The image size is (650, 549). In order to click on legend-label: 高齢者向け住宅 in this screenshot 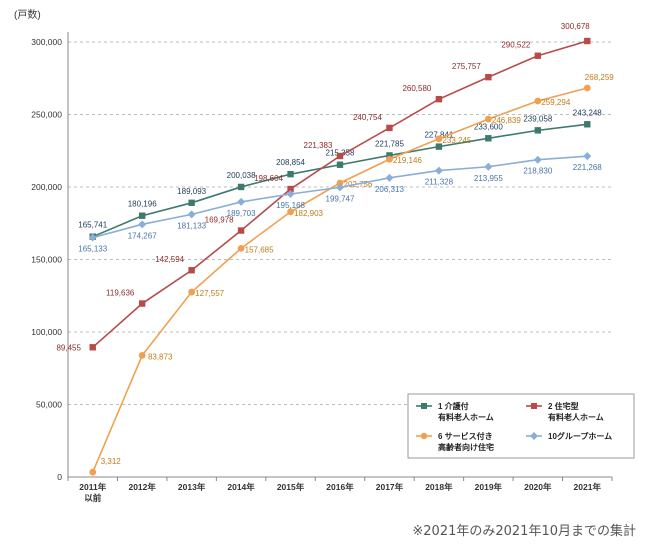, I will do `click(466, 447)`.